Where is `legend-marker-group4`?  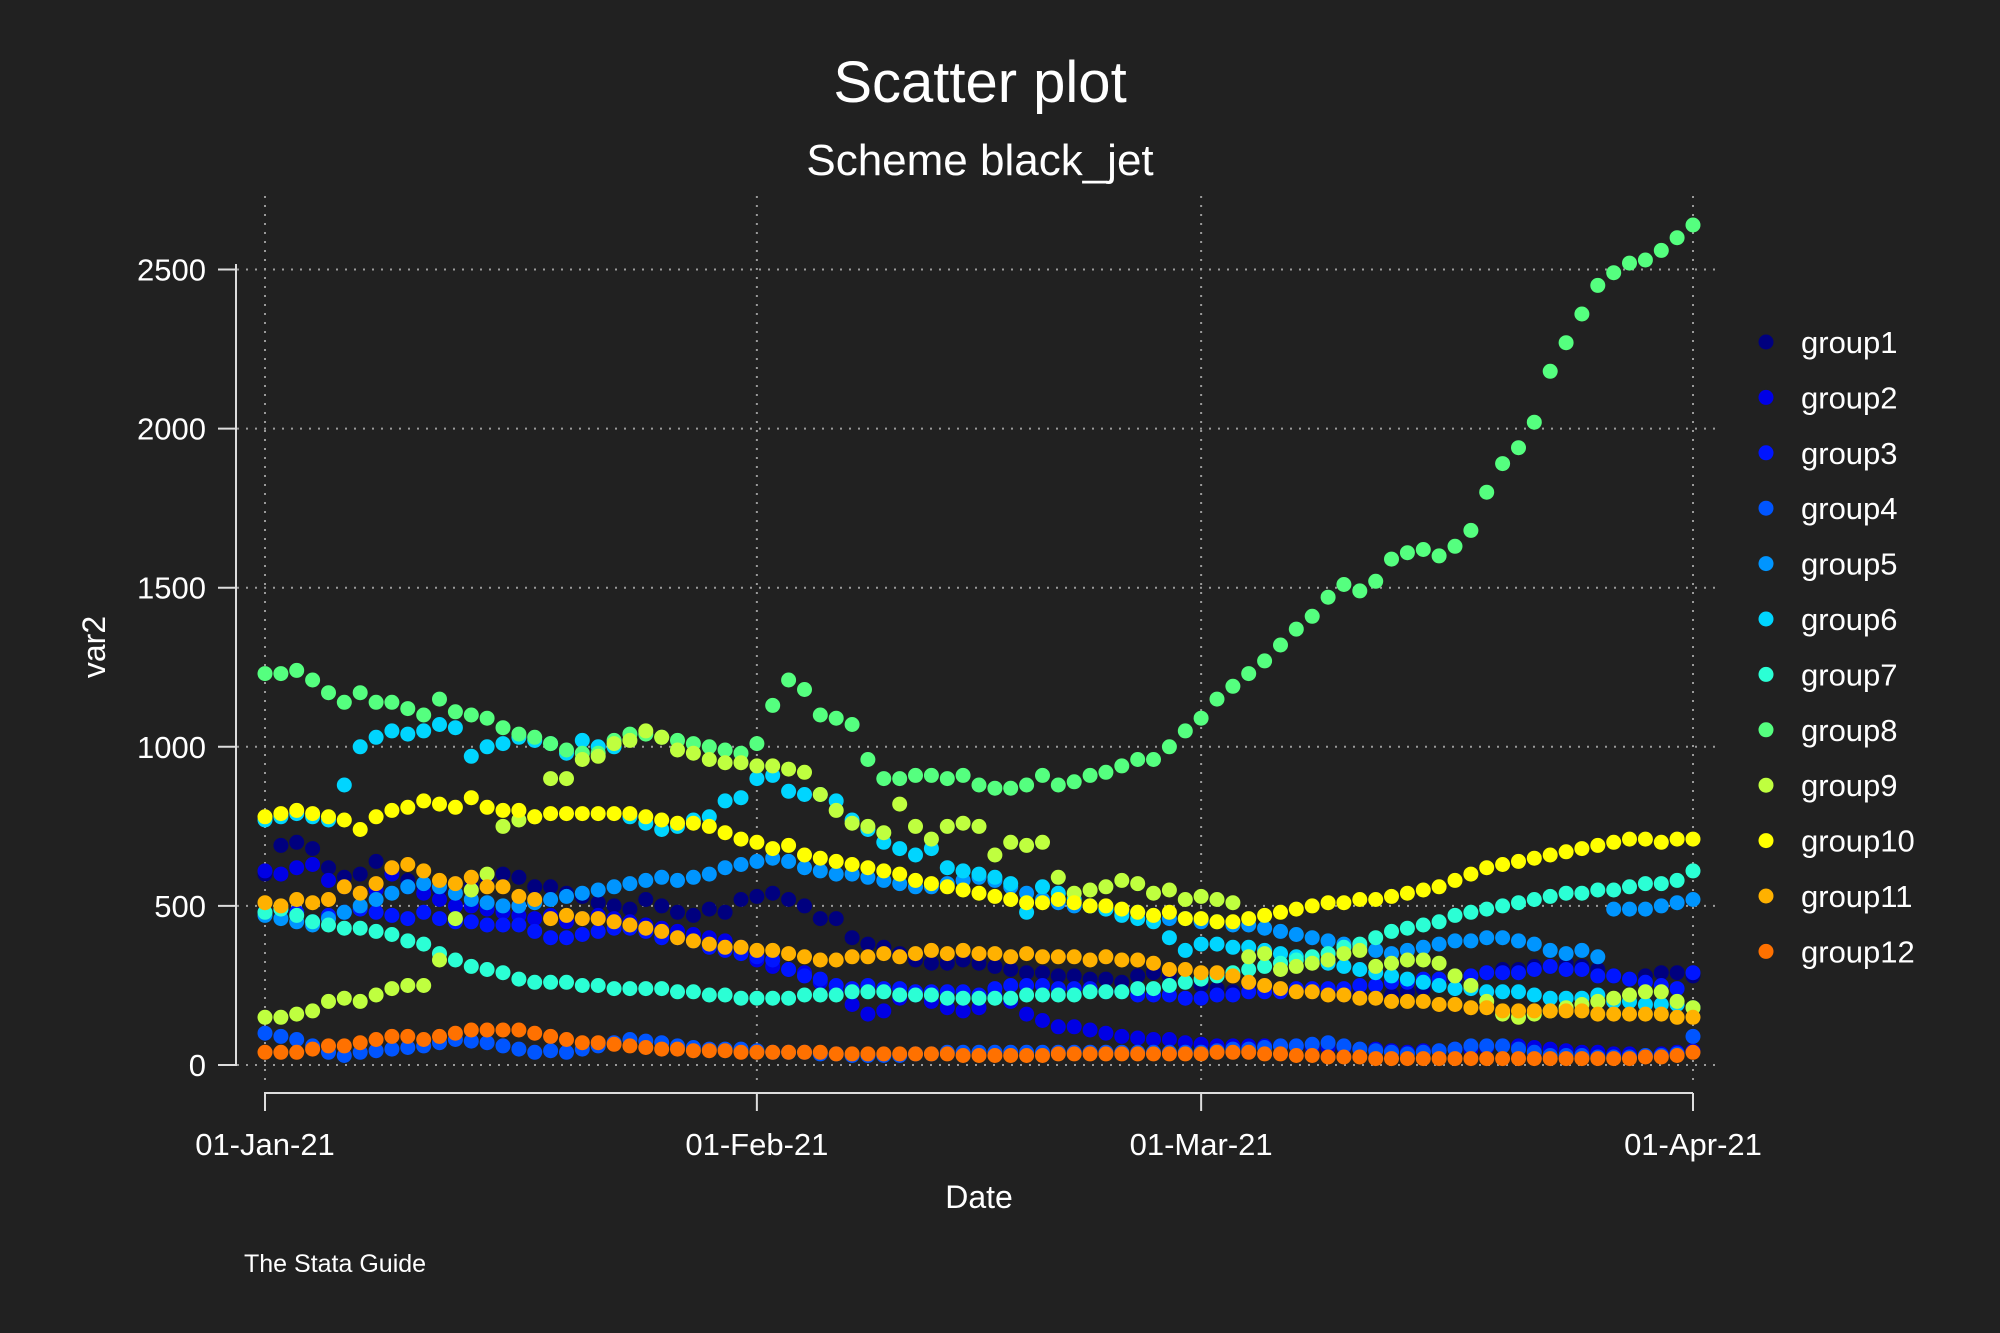
legend-marker-group4 is located at coordinates (1766, 508).